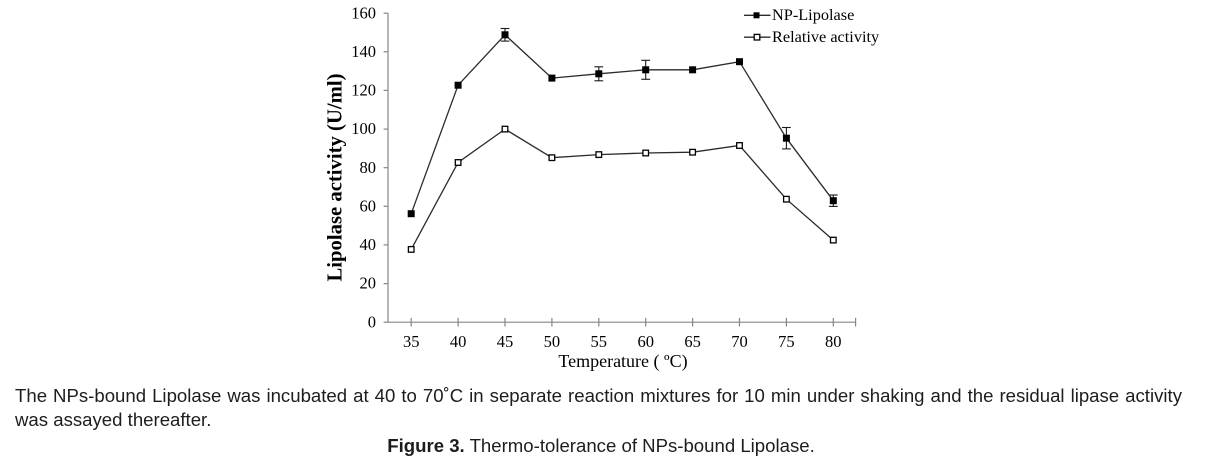 Image resolution: width=1210 pixels, height=460 pixels. I want to click on svg-text: 45, so click(505, 341).